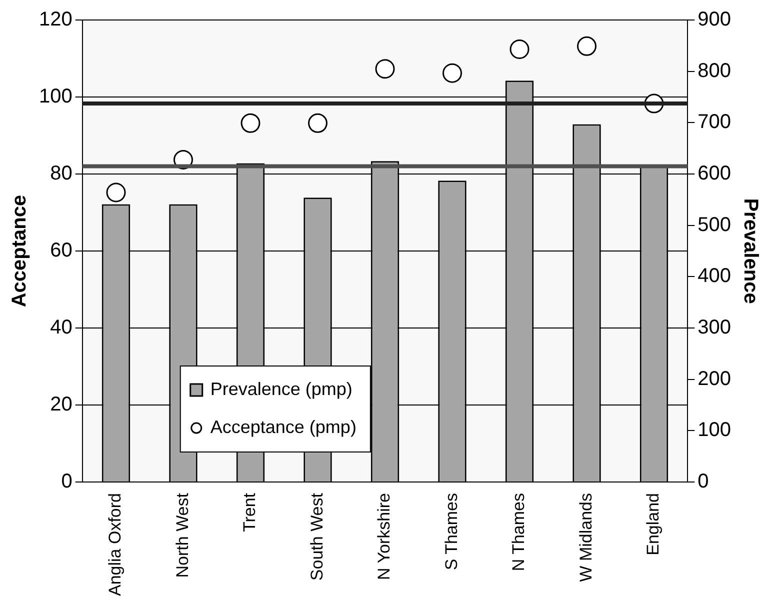  What do you see at coordinates (715, 173) in the screenshot?
I see `y2-tick-label: 600` at bounding box center [715, 173].